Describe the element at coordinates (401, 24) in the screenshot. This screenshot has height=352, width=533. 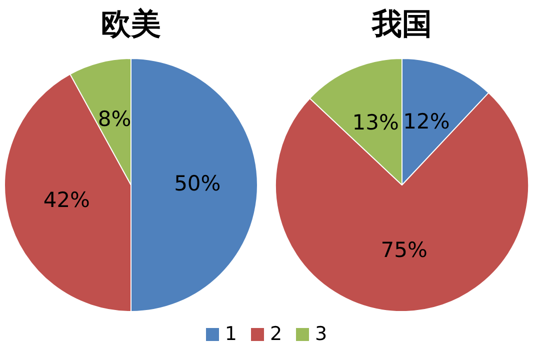
I see `chart-title: 我国` at that location.